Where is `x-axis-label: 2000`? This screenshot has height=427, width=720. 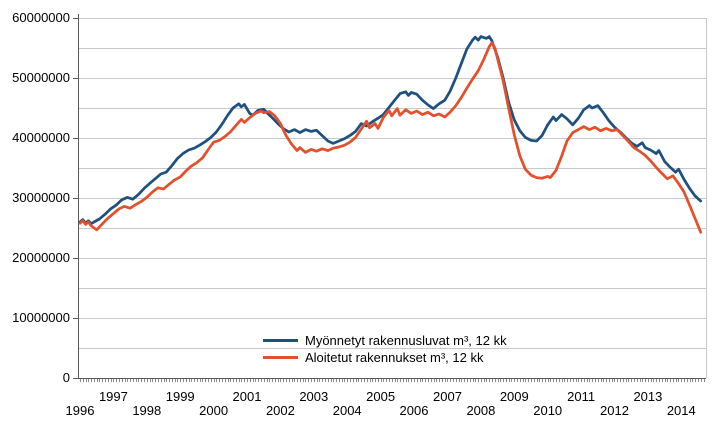
x-axis-label: 2000 is located at coordinates (213, 410).